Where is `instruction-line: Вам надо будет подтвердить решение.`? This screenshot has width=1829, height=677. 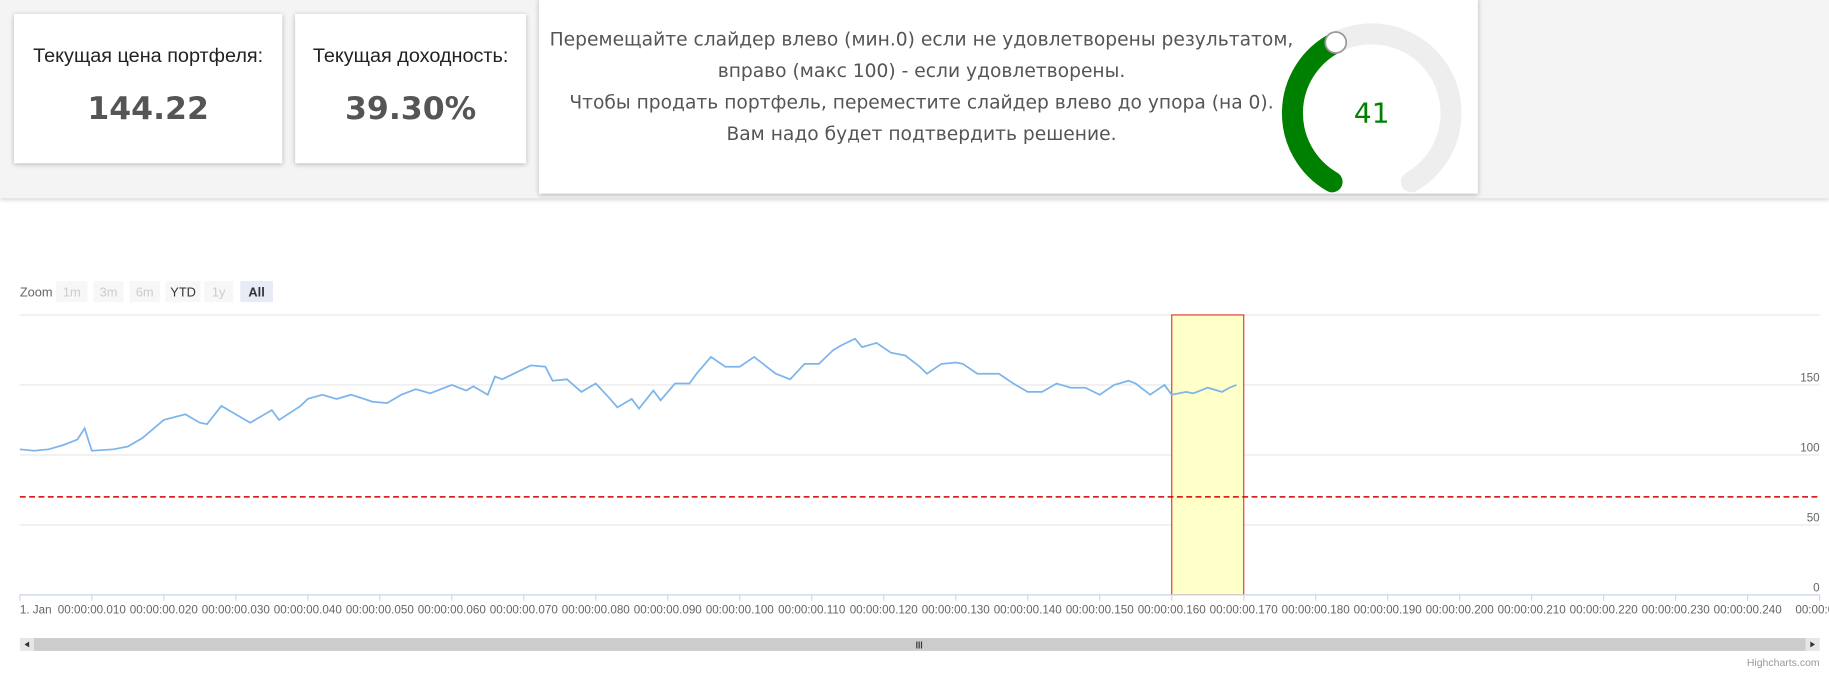
instruction-line: Вам надо будет подтвердить решение. is located at coordinates (921, 133).